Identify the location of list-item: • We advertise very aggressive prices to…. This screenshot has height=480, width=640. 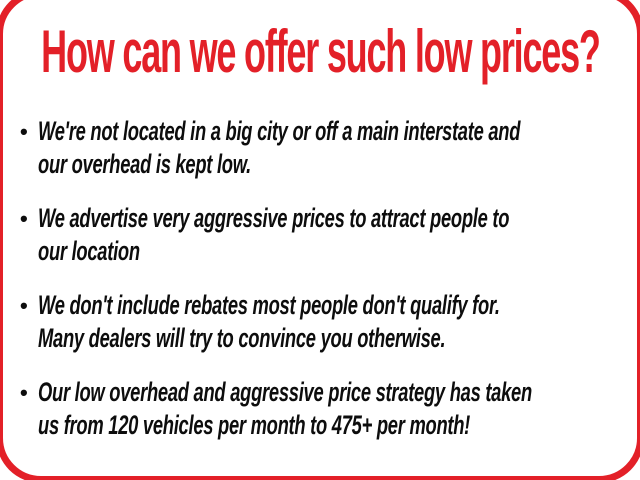
(330, 235).